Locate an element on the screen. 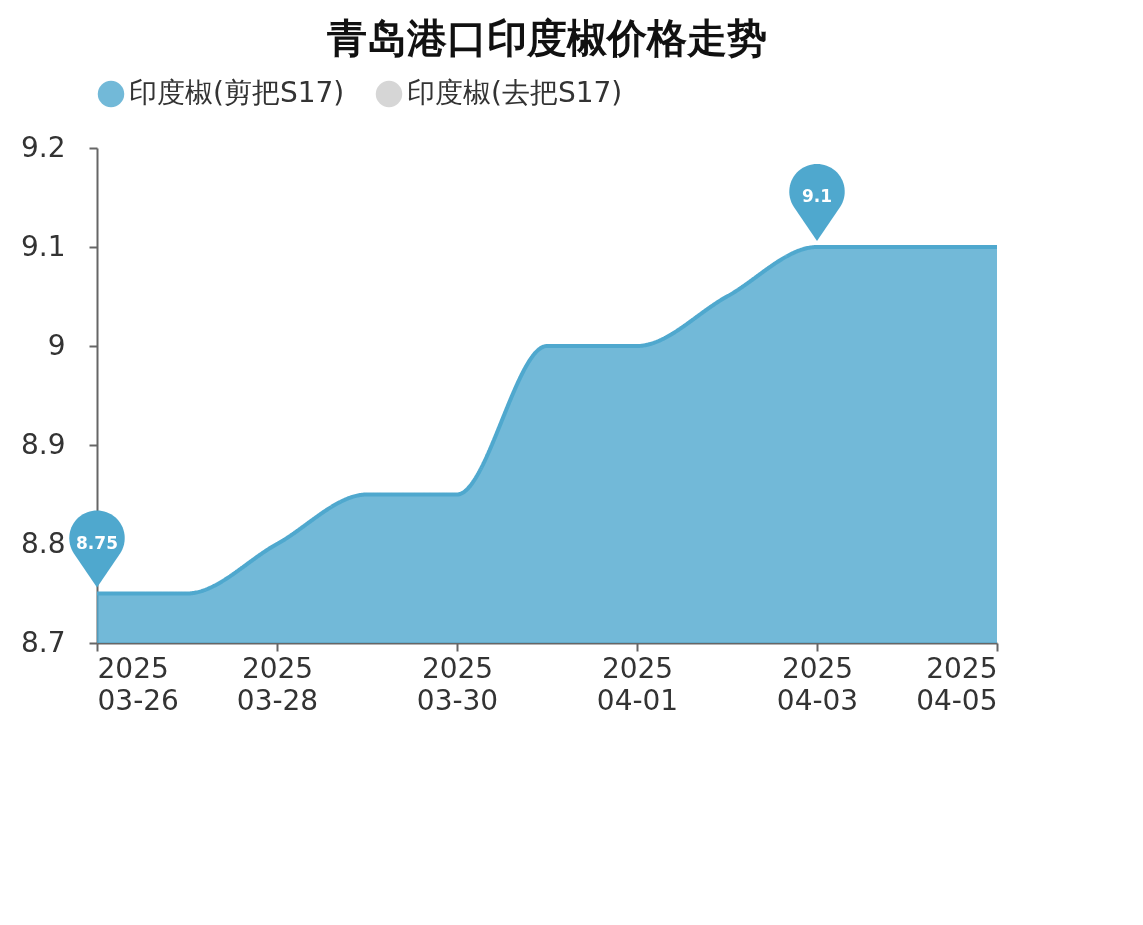  legend-label: 印度椒(剪把S17) is located at coordinates (237, 92).